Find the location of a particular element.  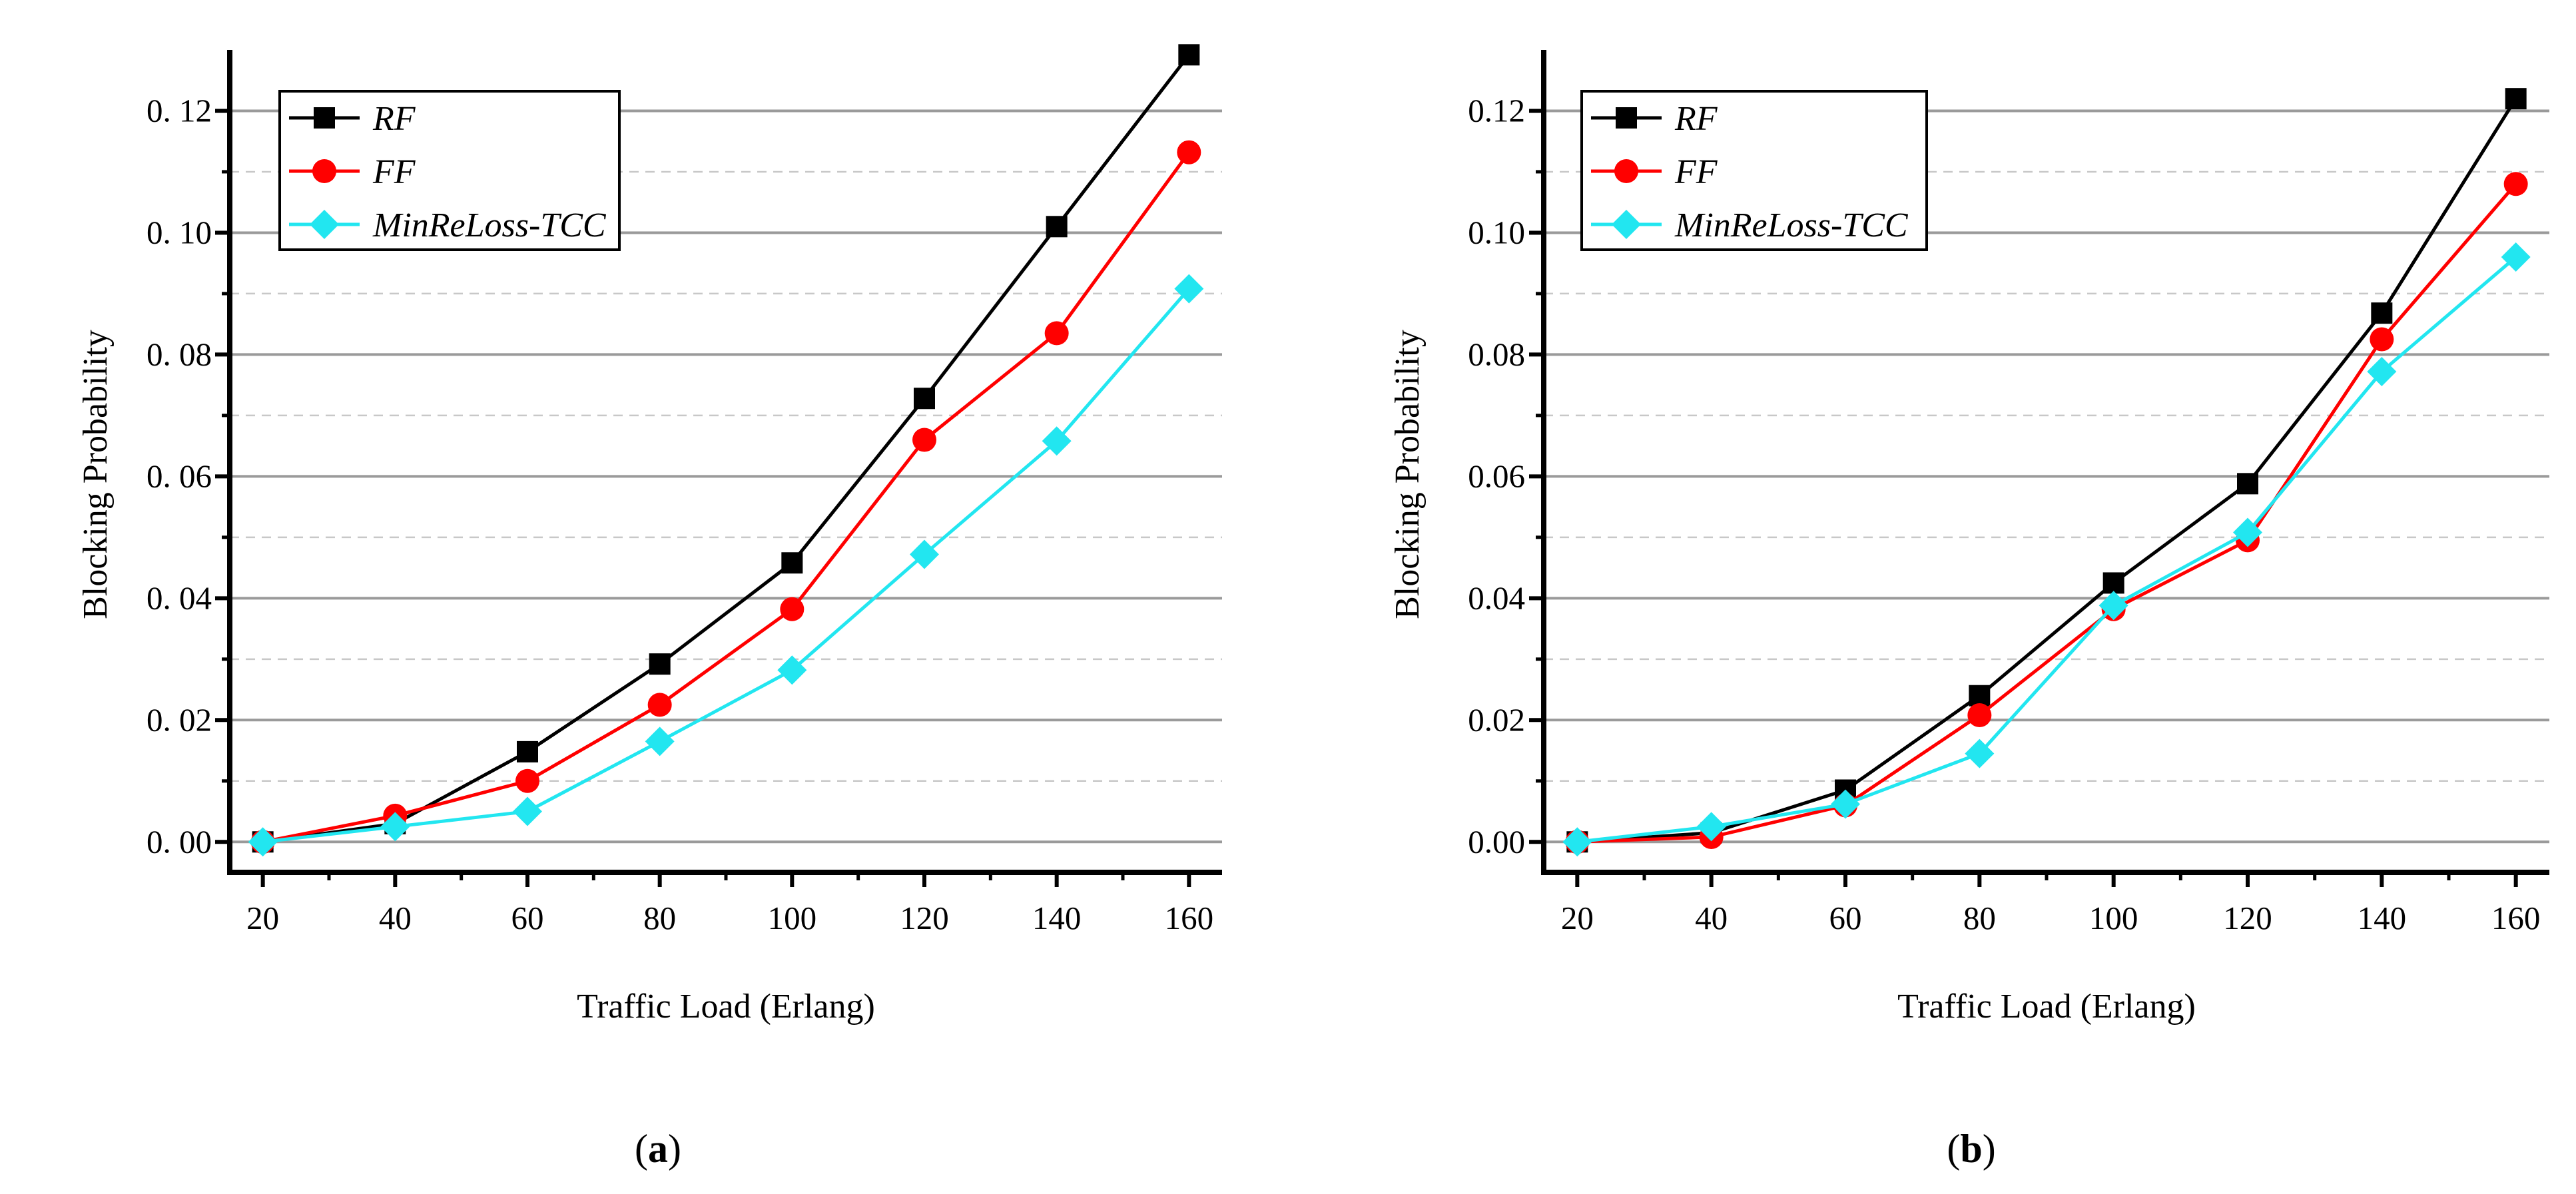

y-tick-label: 0.12 is located at coordinates (1496, 111).